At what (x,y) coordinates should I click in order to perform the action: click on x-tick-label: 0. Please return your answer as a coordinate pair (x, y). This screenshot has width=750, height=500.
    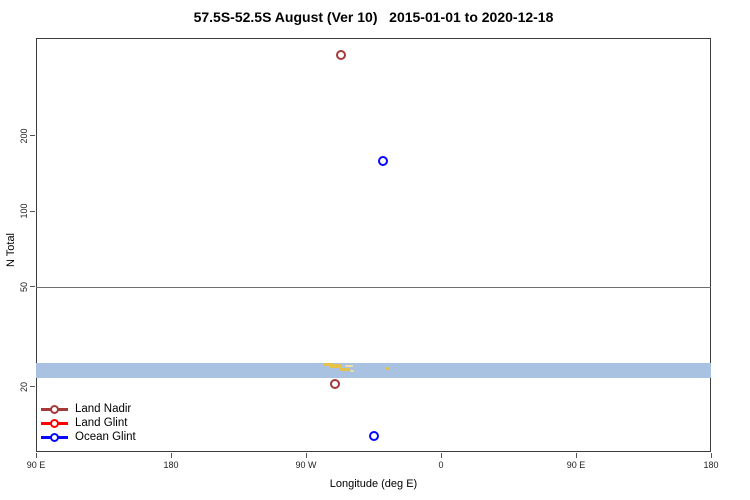
    Looking at the image, I should click on (441, 465).